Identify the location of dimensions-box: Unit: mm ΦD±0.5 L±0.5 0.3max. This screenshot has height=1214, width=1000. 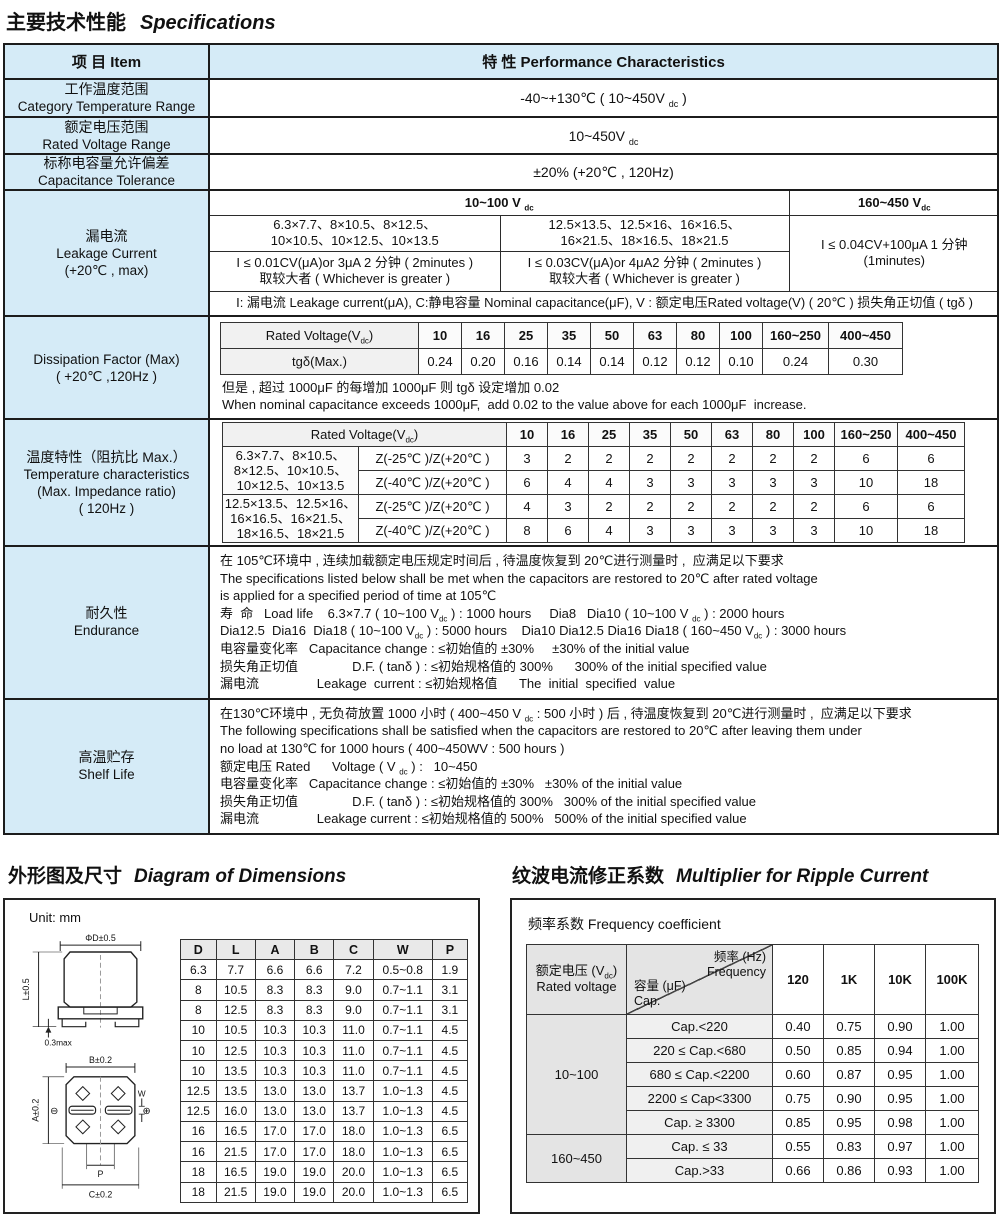
(241, 1055).